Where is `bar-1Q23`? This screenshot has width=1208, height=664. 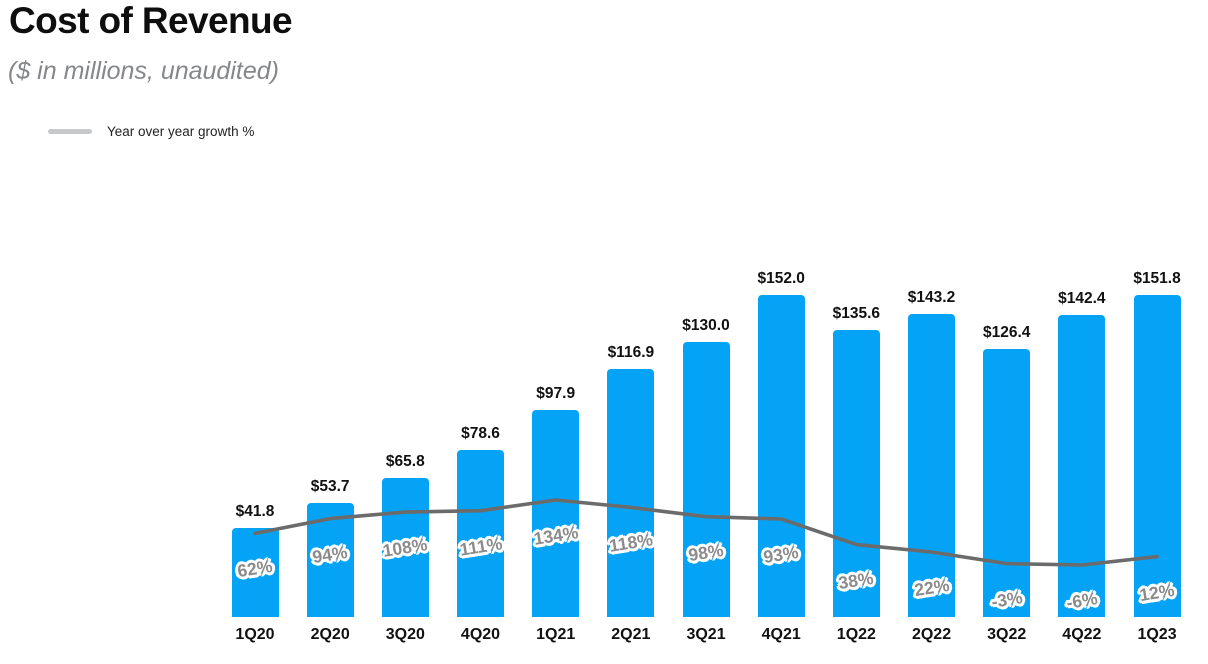
bar-1Q23 is located at coordinates (1157, 456).